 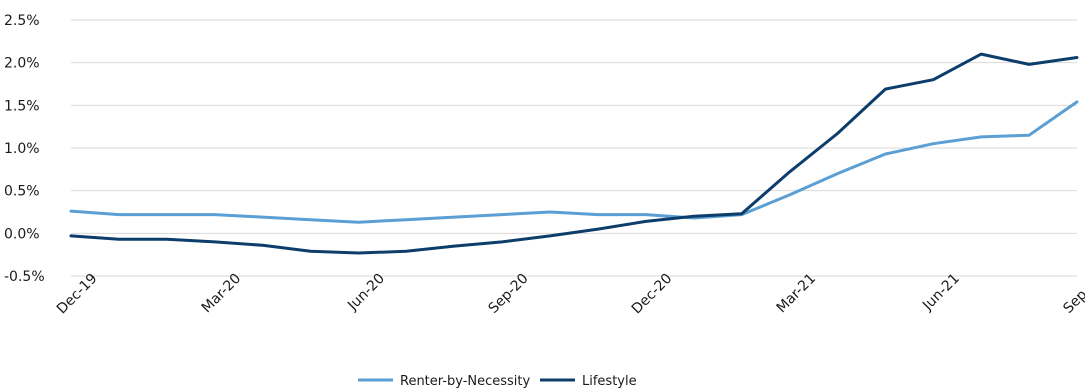 I want to click on x-tick-label: Mar-21, so click(x=797, y=294).